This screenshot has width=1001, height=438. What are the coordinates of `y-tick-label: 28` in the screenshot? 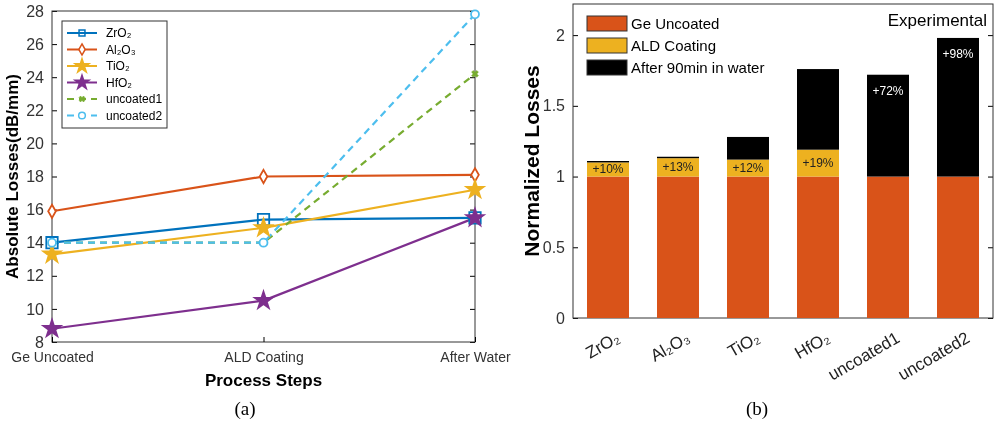 It's located at (35, 11).